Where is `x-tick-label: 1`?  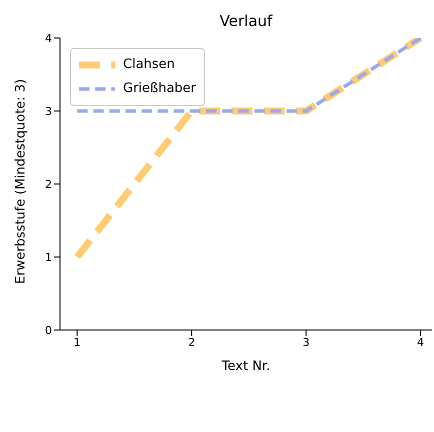 x-tick-label: 1 is located at coordinates (77, 342).